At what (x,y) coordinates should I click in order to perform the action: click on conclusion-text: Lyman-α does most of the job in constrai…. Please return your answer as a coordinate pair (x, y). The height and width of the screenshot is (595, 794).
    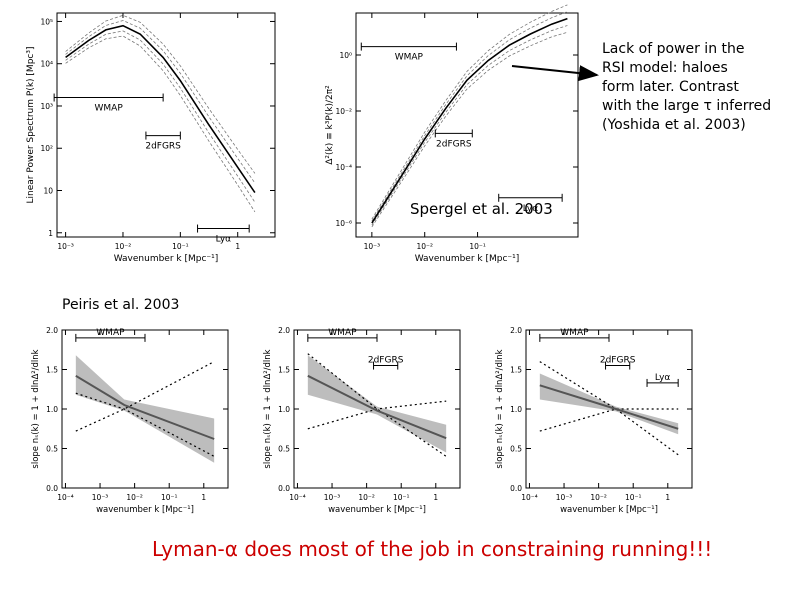
    Looking at the image, I should click on (432, 549).